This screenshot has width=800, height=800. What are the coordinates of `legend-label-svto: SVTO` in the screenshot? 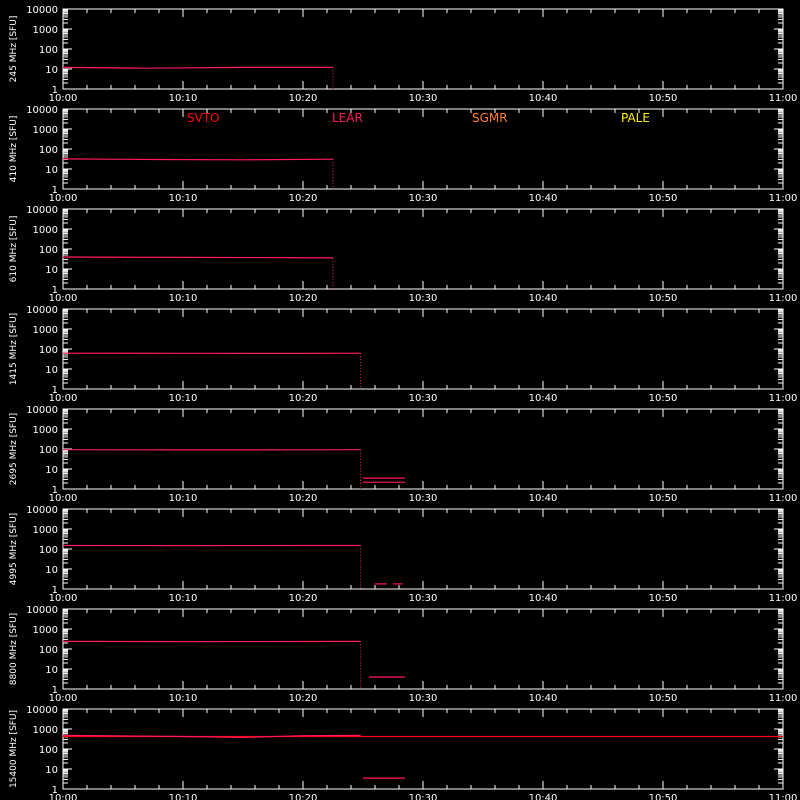 It's located at (203, 118).